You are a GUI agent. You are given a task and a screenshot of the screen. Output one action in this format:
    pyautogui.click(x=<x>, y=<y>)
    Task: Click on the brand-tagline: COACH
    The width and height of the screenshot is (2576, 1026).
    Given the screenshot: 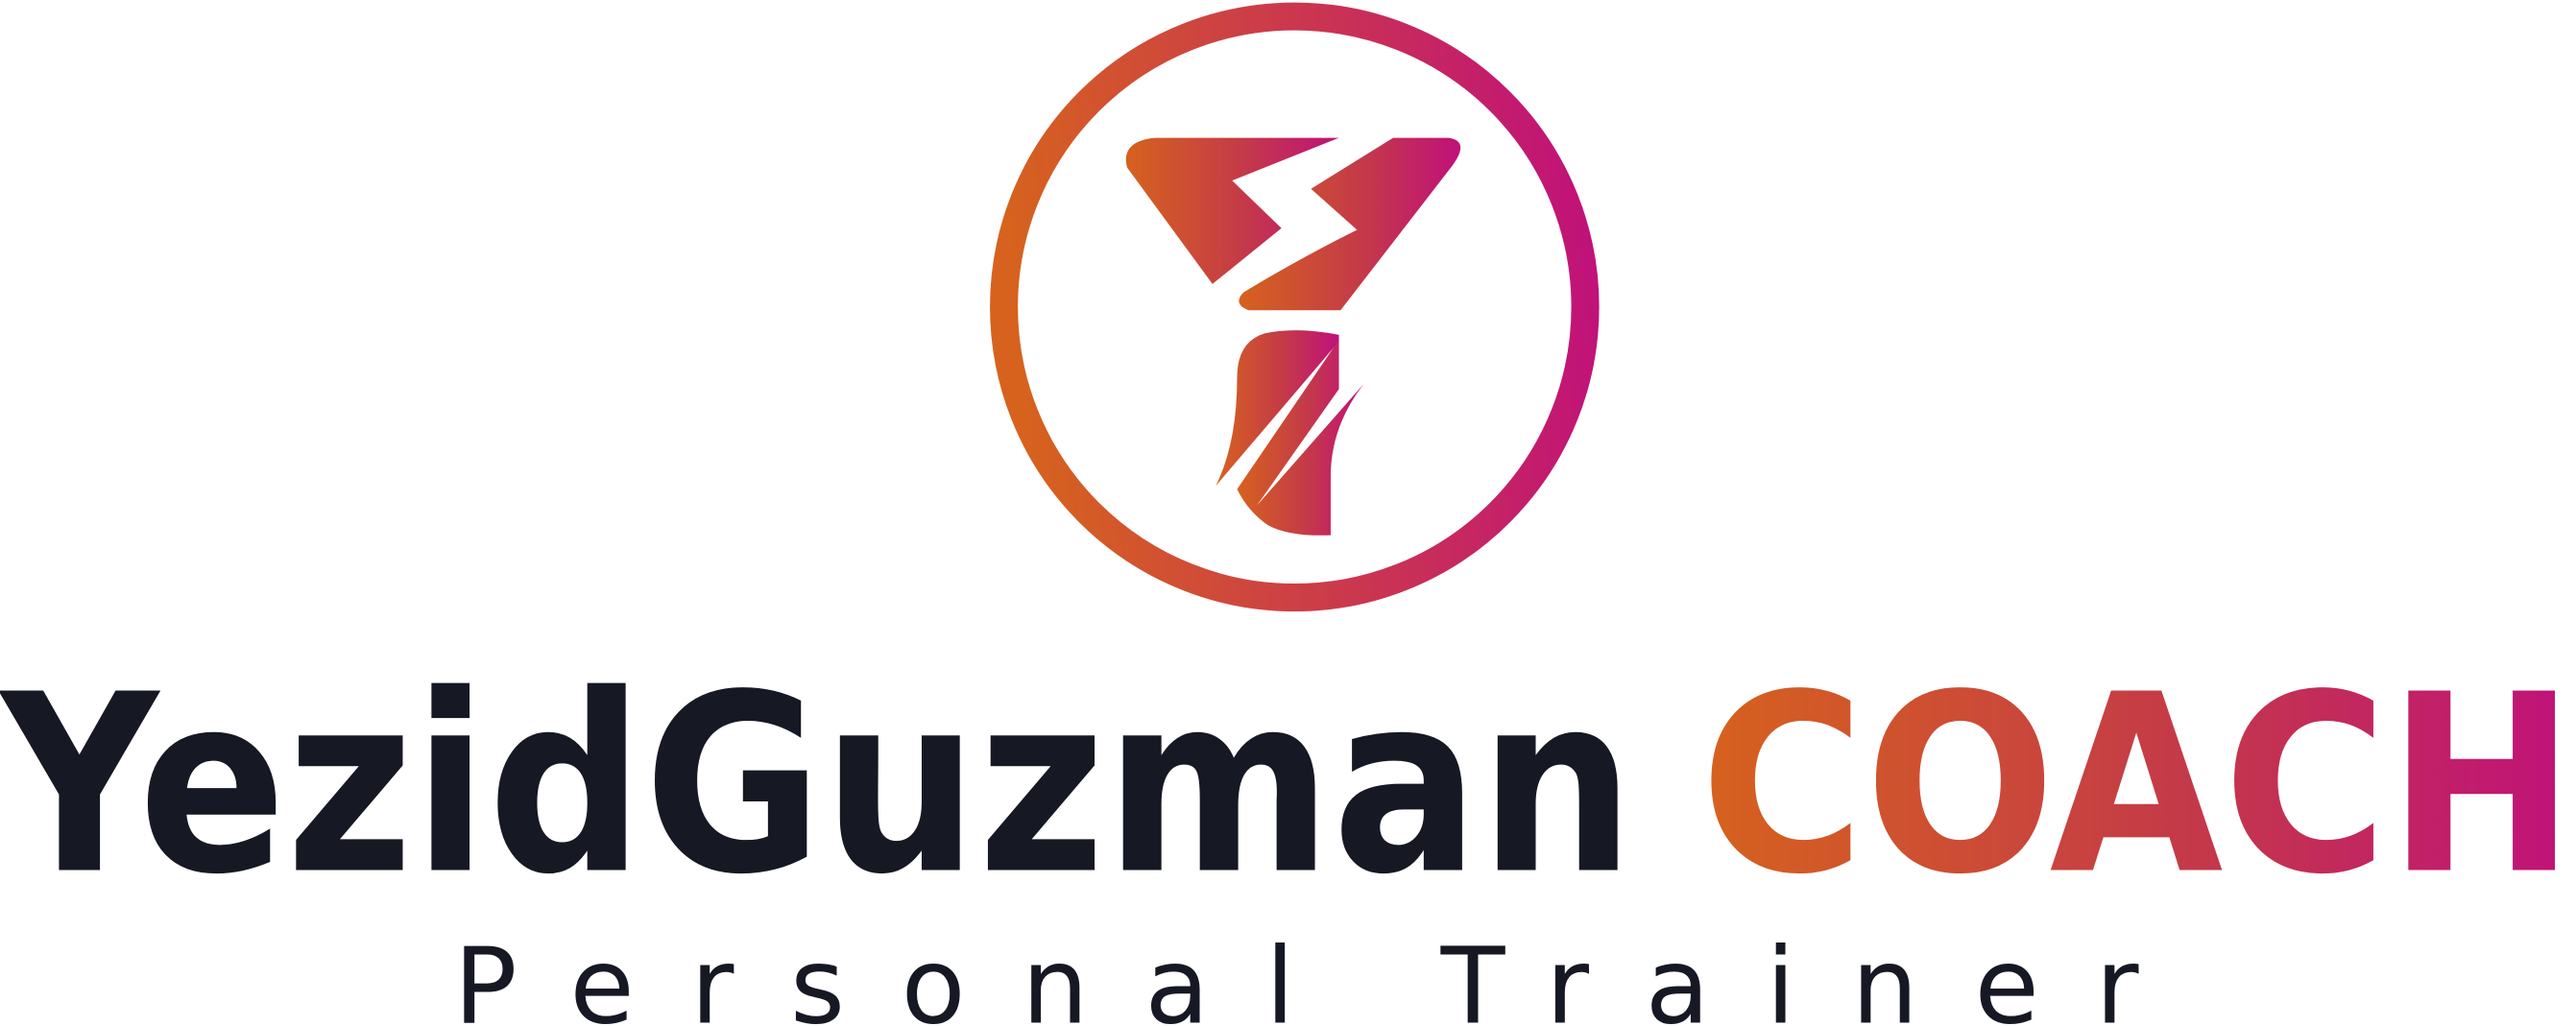 What is the action you would take?
    pyautogui.click(x=2138, y=785)
    